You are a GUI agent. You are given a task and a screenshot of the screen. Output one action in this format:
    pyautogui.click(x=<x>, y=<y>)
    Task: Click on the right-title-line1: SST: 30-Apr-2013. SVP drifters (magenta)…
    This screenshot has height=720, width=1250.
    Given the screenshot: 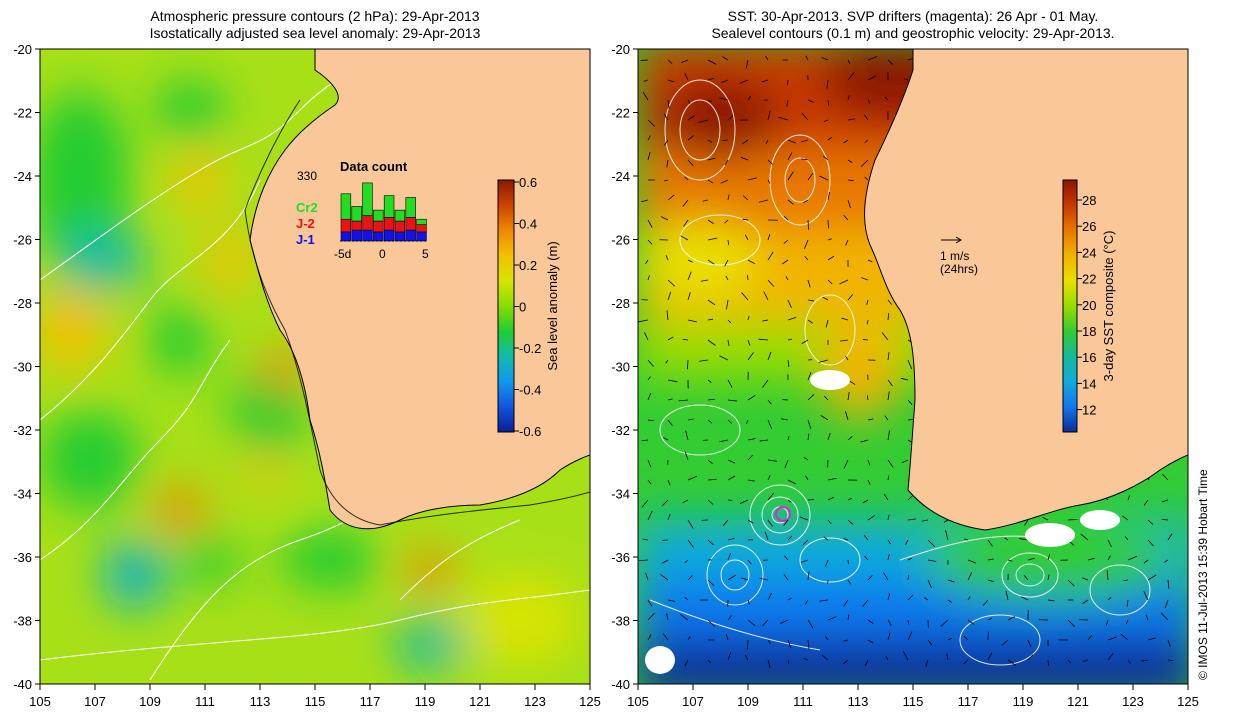 What is the action you would take?
    pyautogui.click(x=913, y=16)
    